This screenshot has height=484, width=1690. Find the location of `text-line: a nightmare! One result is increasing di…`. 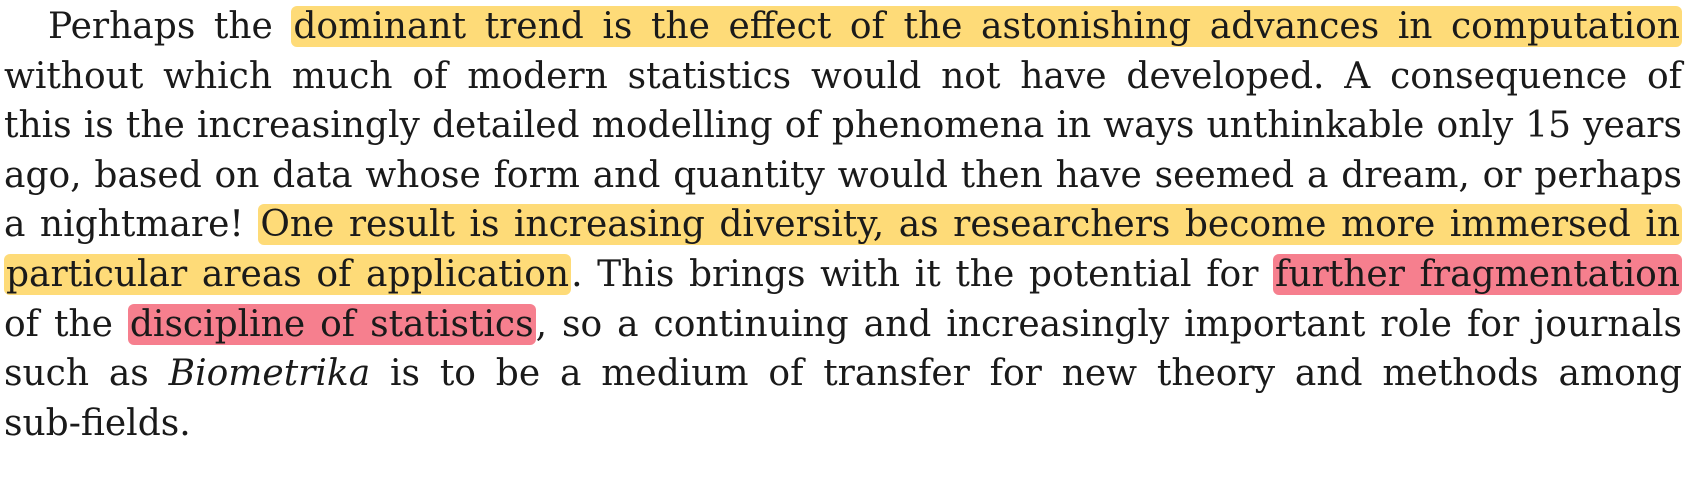

text-line: a nightmare! One result is increasing di… is located at coordinates (843, 225).